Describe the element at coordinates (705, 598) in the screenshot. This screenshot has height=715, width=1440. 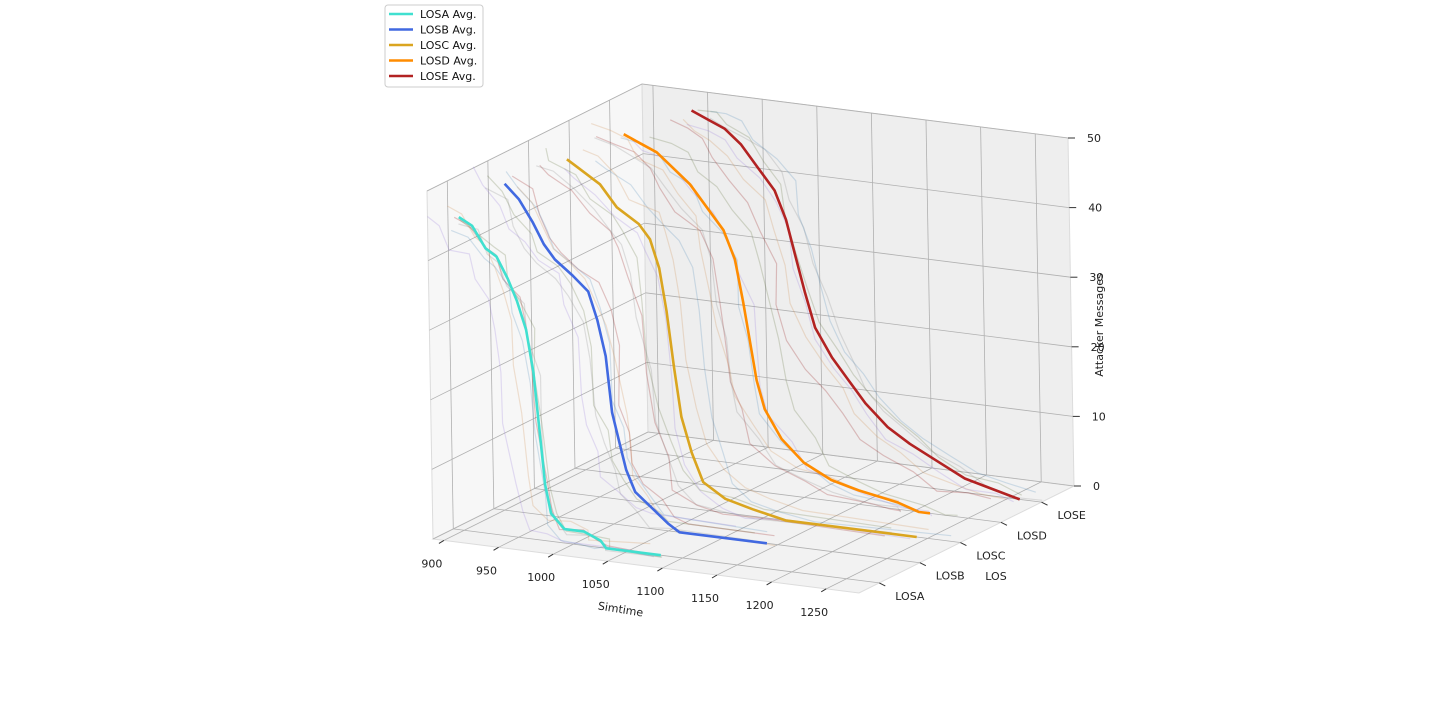
I see `x-tick-label: 1150` at that location.